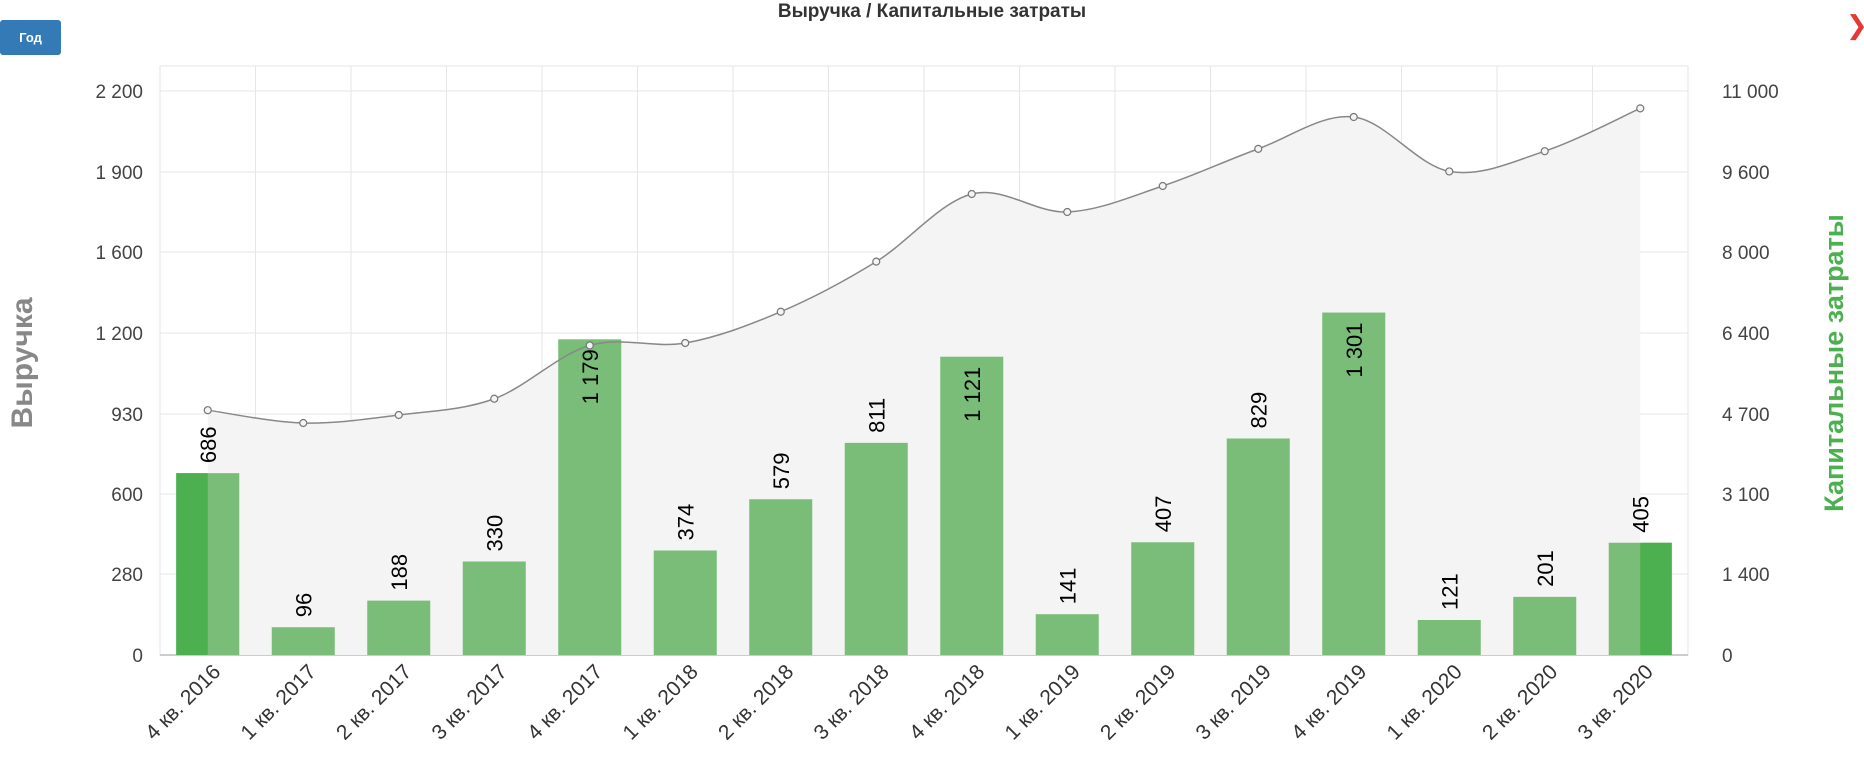 The width and height of the screenshot is (1864, 767). I want to click on x-tick-label: 4 кв. 2019, so click(1329, 702).